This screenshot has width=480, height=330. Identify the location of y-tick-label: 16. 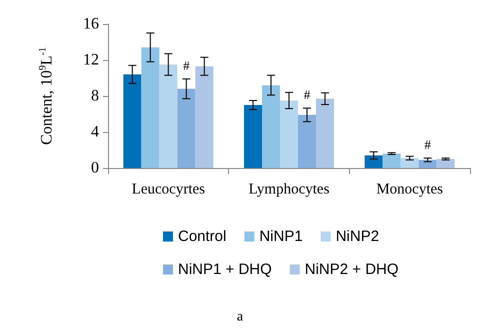
(91, 24).